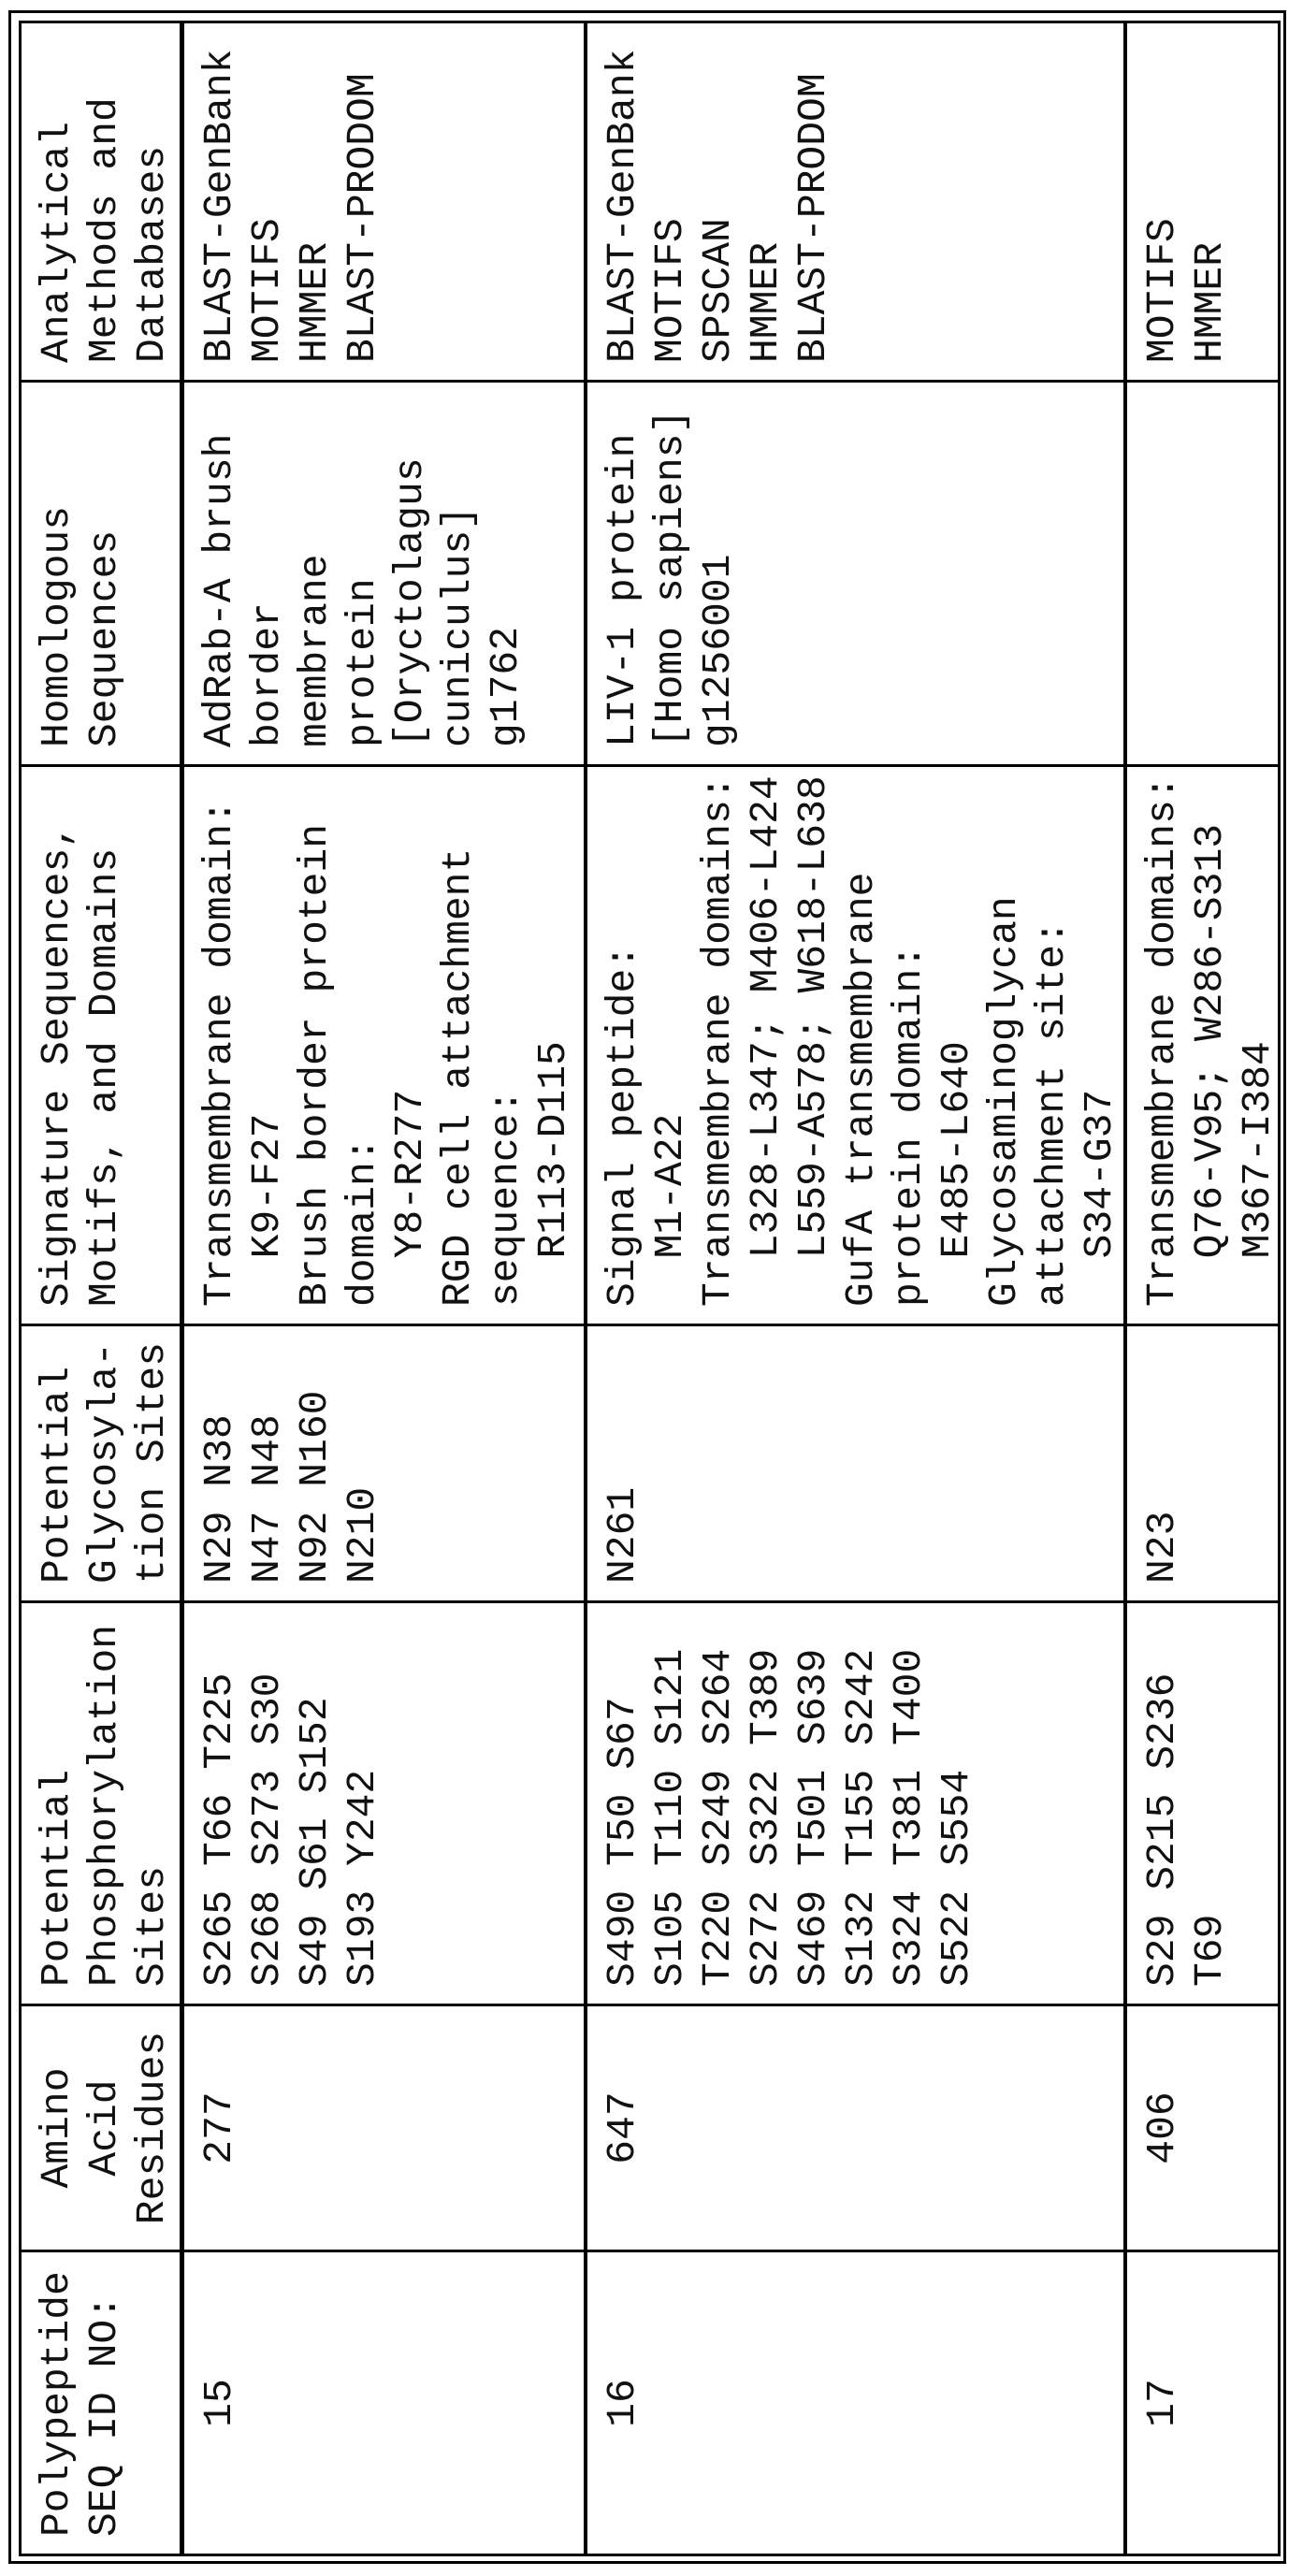 The width and height of the screenshot is (1303, 2576). Describe the element at coordinates (103, 1462) in the screenshot. I see `header-glycosylation-sites: Potential Glycosyla- tion Sites` at that location.